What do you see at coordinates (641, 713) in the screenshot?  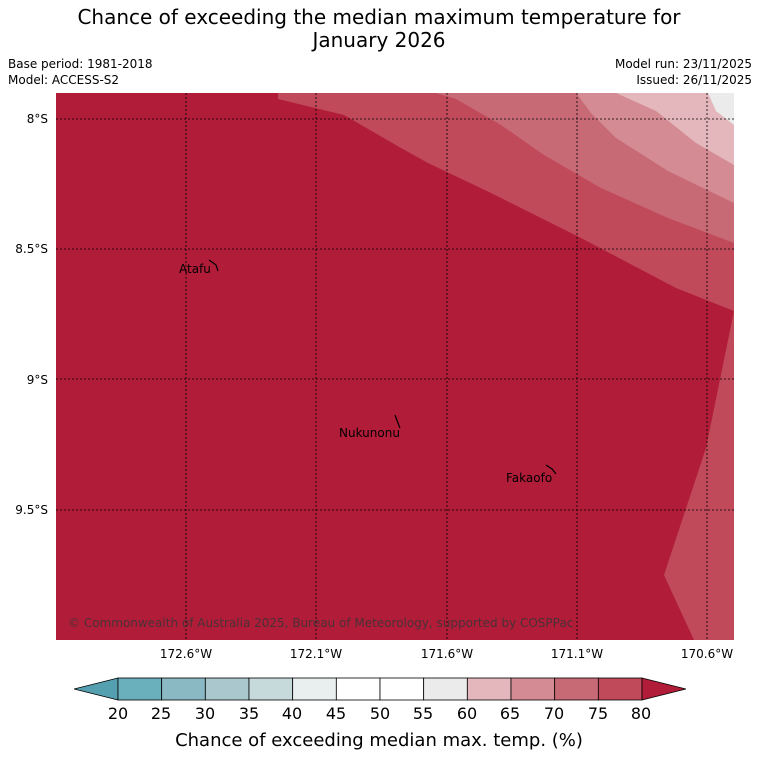 I see `colorbar-tick-80: 80` at bounding box center [641, 713].